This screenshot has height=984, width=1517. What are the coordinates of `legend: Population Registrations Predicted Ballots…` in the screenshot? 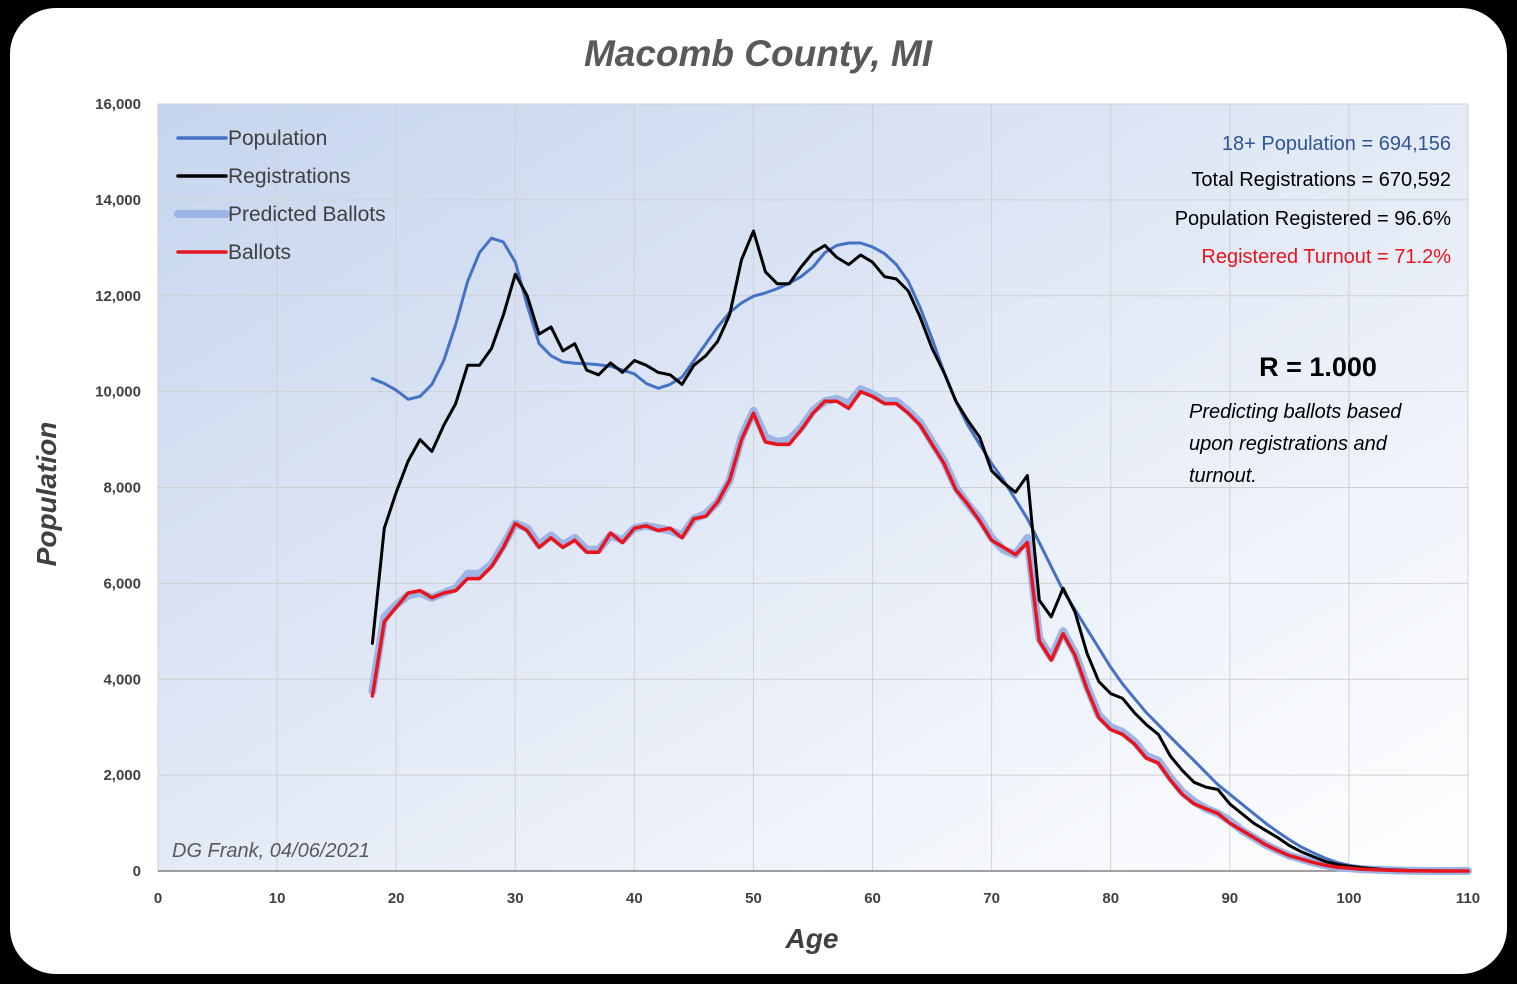 It's located at (280, 195).